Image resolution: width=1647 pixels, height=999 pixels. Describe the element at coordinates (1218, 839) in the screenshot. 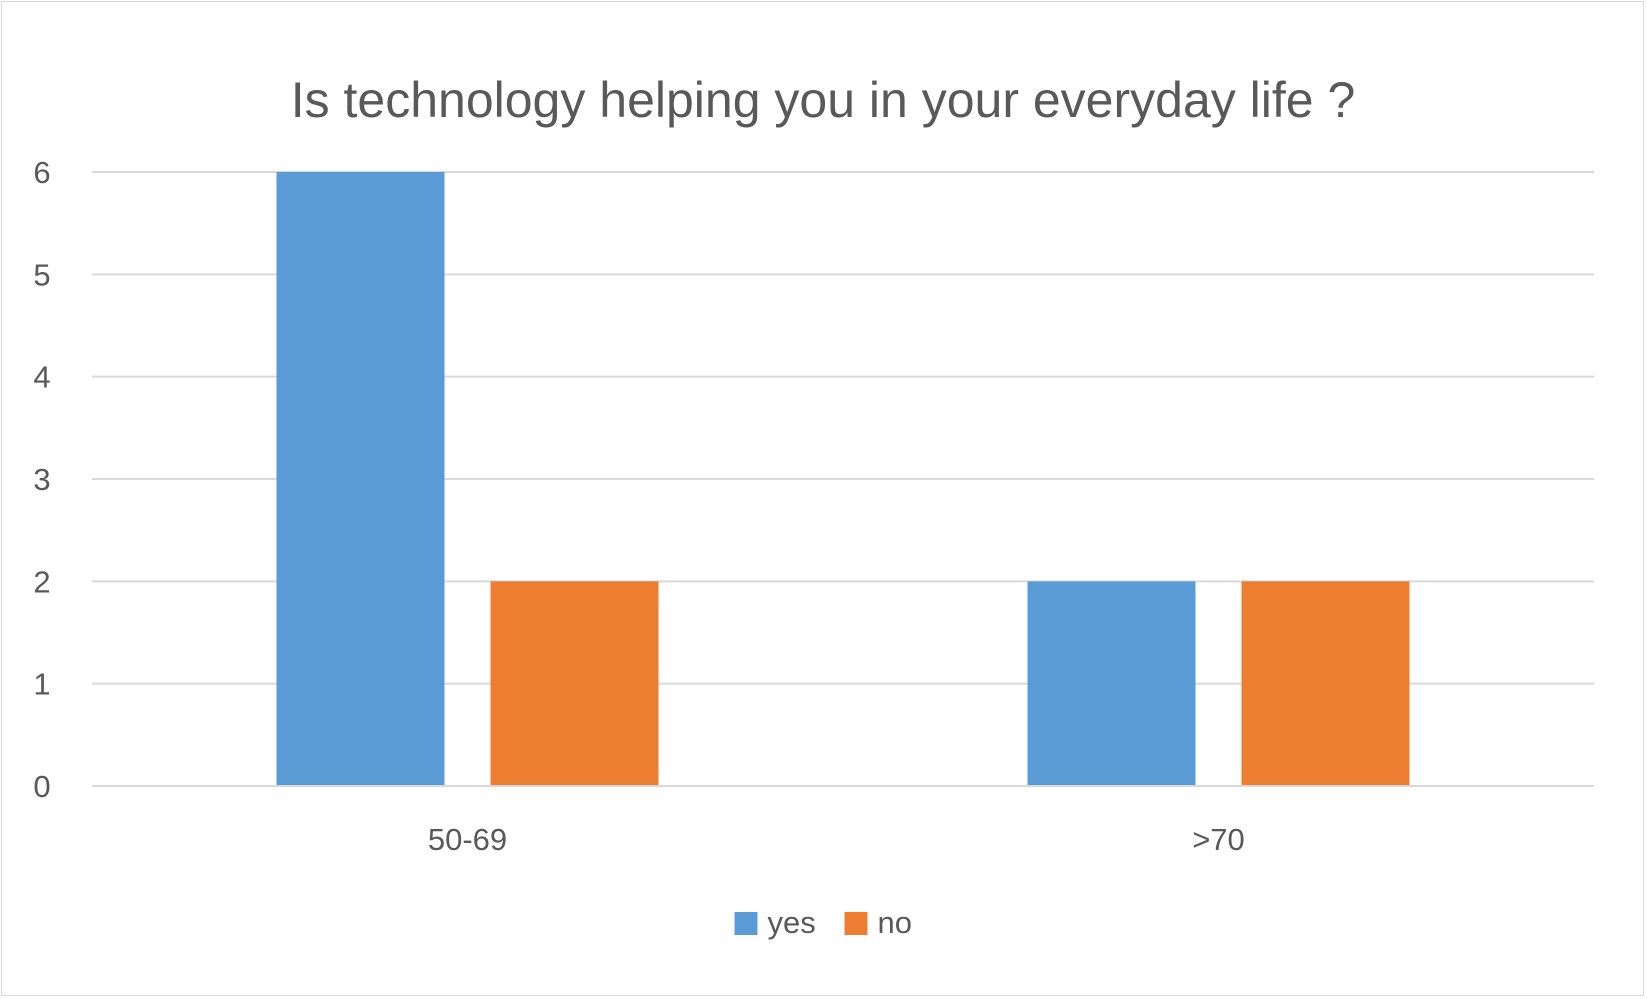

I see `x-tick-label: >70` at that location.